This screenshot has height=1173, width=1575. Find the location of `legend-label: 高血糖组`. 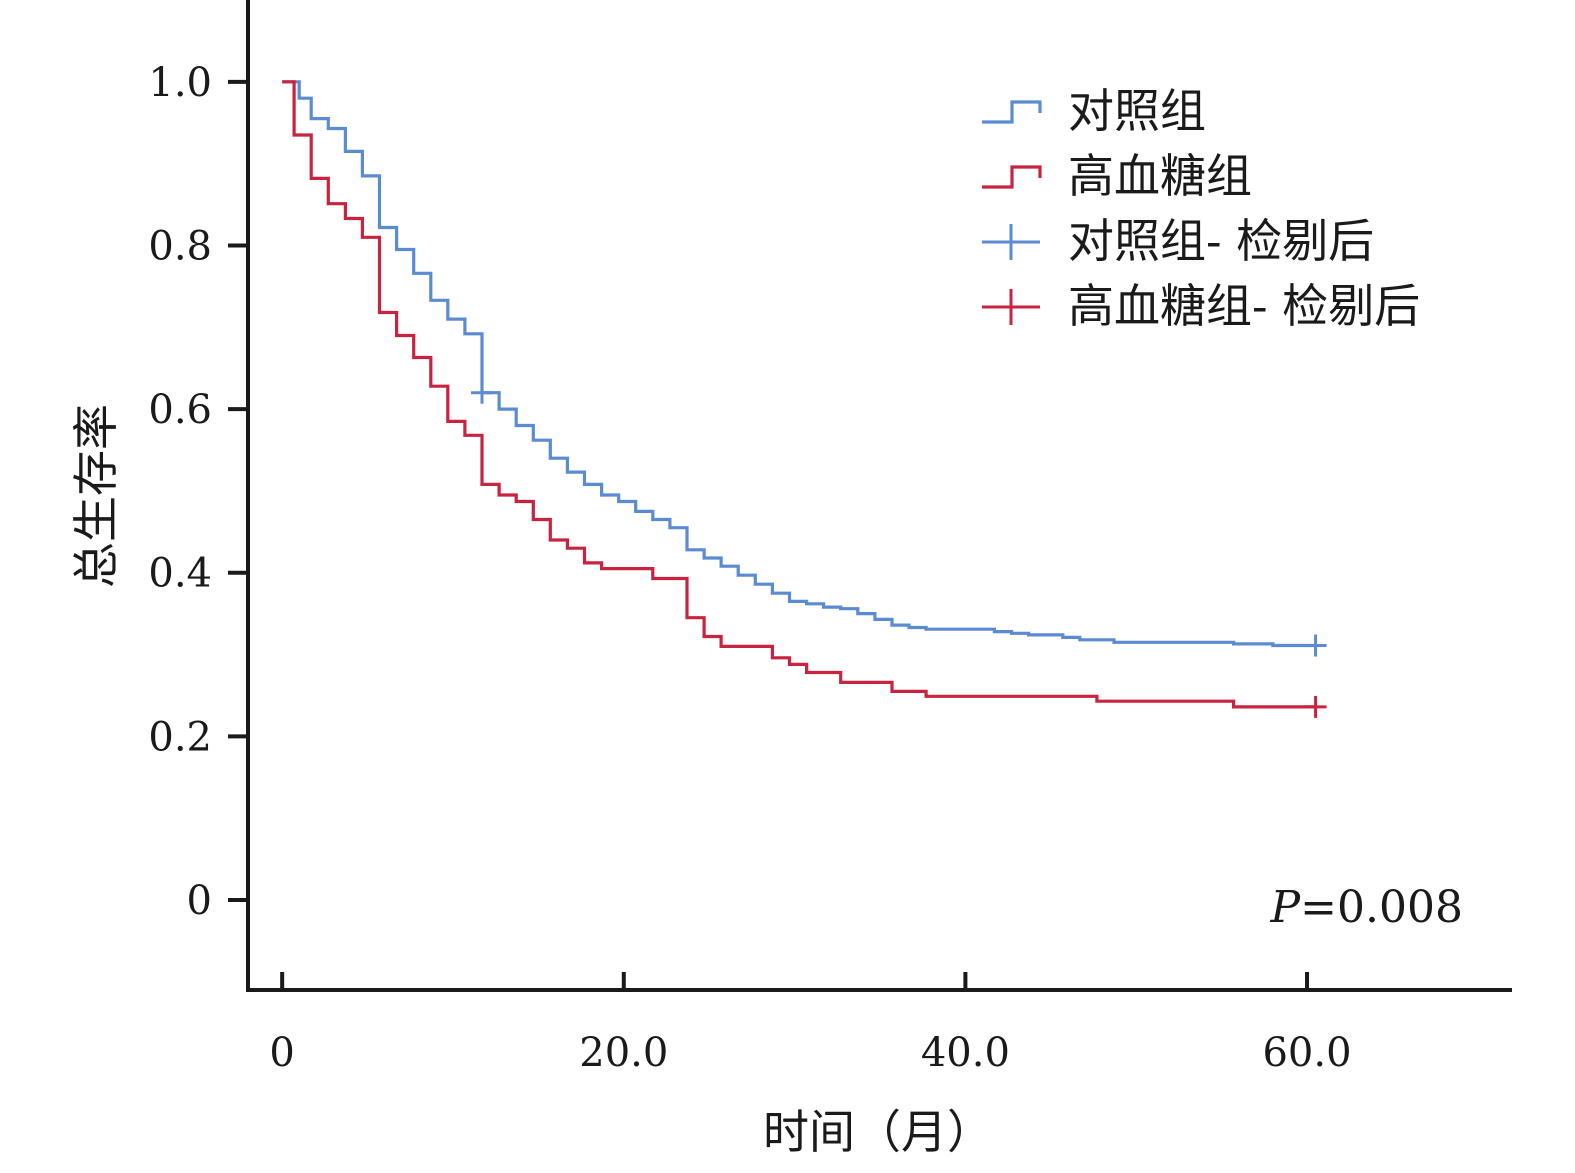

legend-label: 高血糖组 is located at coordinates (1160, 176).